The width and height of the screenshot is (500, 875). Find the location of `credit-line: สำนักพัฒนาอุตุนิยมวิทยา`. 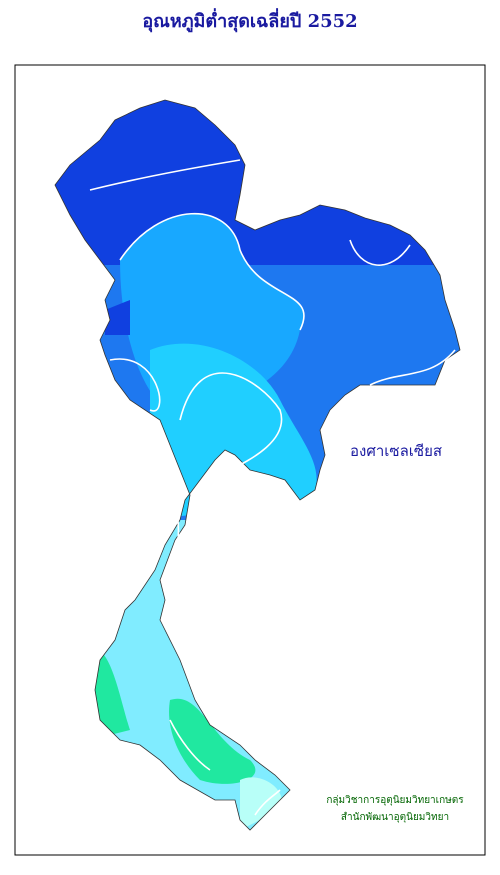

credit-line: สำนักพัฒนาอุตุนิยมวิทยา is located at coordinates (395, 817).